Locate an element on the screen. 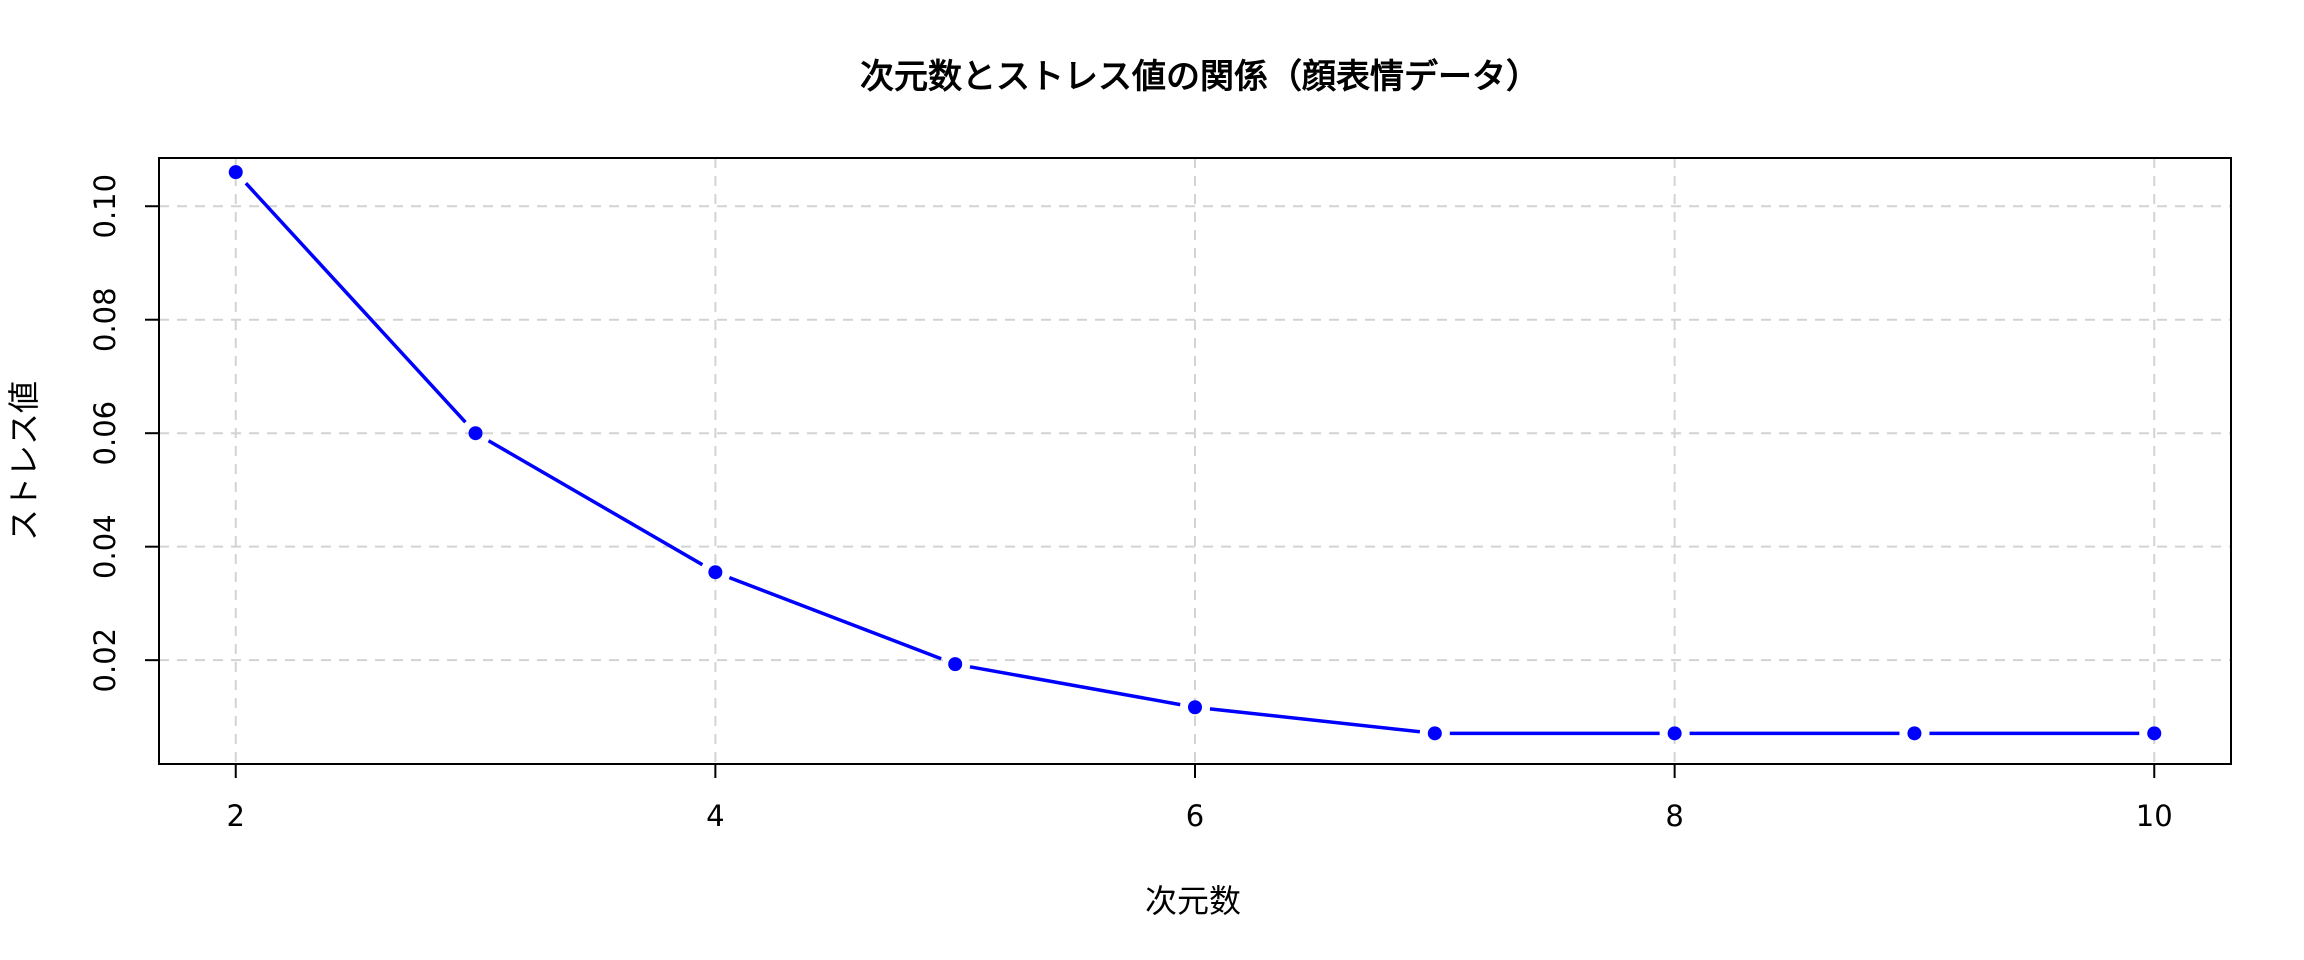 This screenshot has height=960, width=2304. x-tick-label: 2 is located at coordinates (236, 816).